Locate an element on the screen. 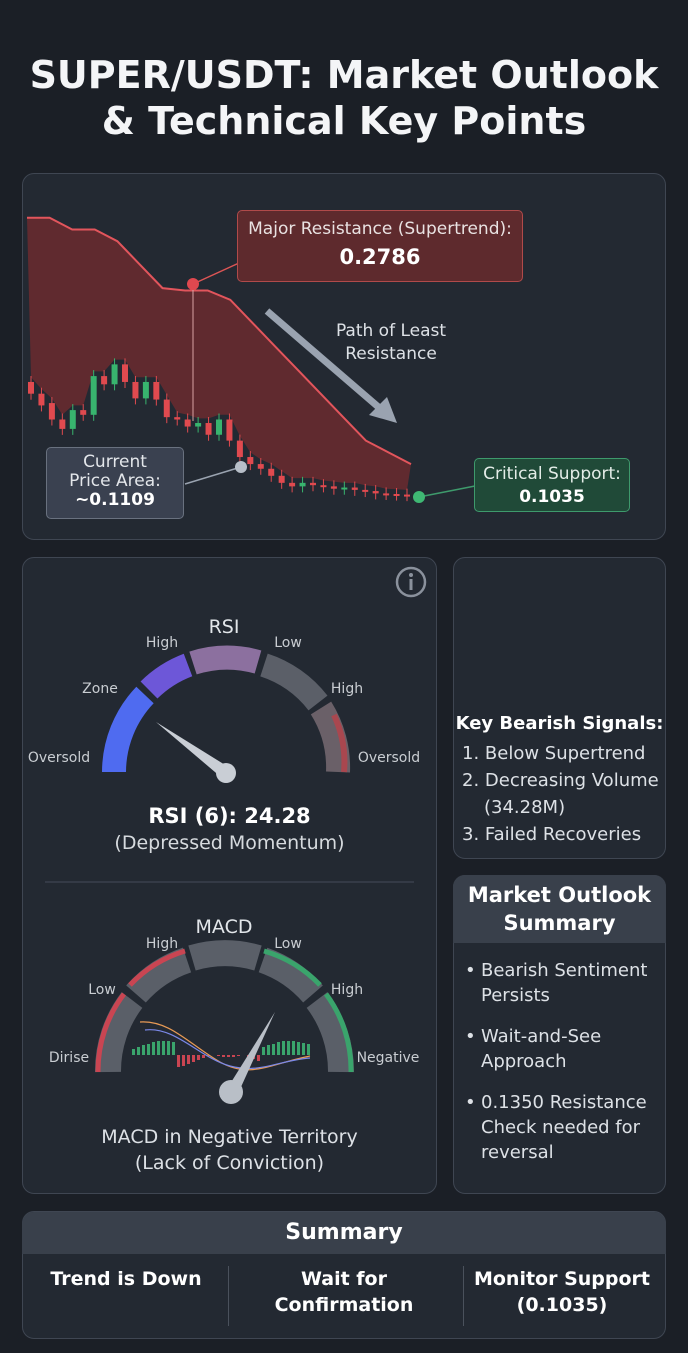 The image size is (688, 1353). resistance-value: 0.2786 is located at coordinates (380, 257).